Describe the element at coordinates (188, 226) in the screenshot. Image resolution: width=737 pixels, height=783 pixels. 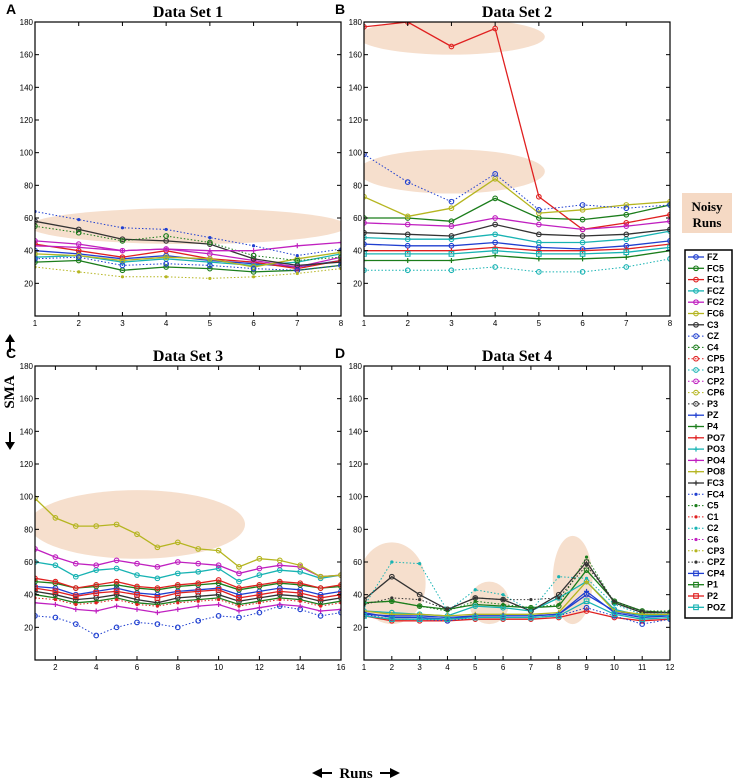
I see `noisy-region` at that location.